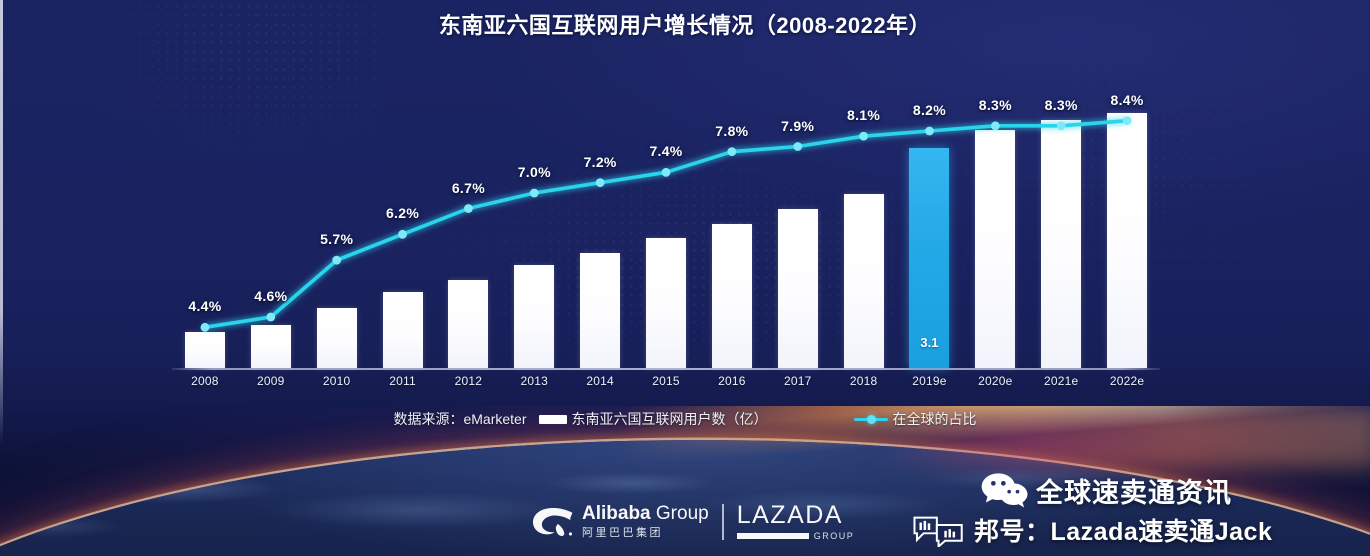  I want to click on page-title: 东南亚六国互联网用户增长情况（2008-2022年）, so click(685, 25).